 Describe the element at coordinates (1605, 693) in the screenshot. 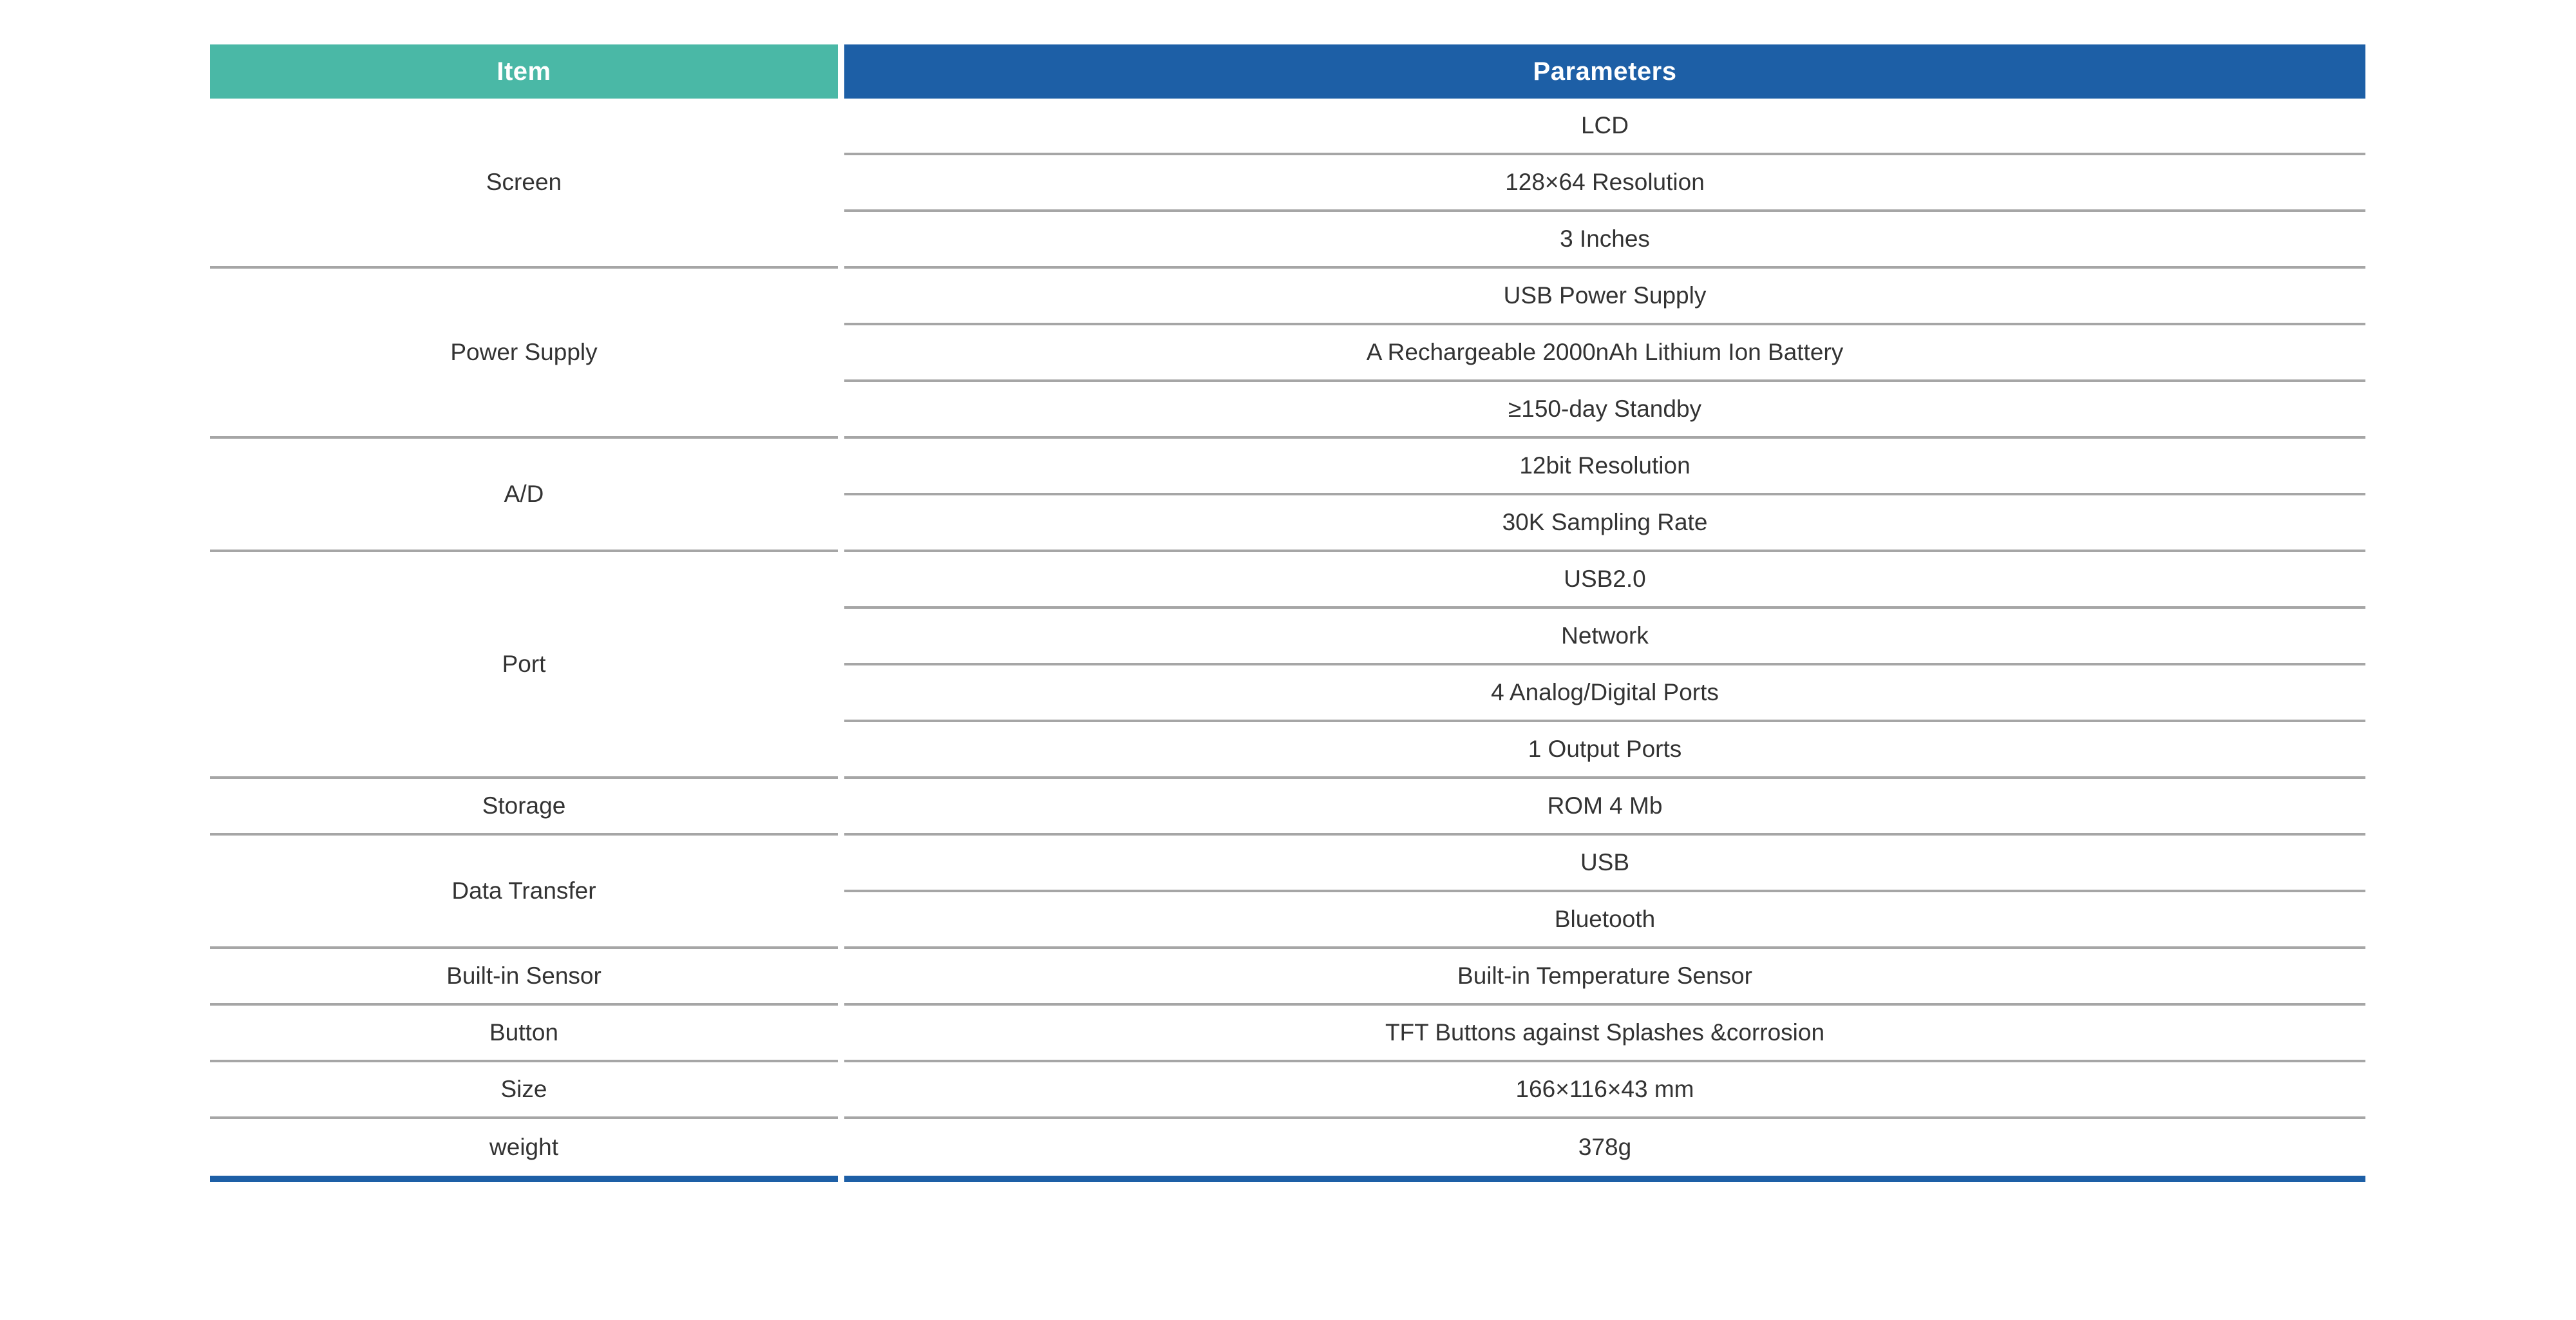

I see `parameter-row: 4 Analog/Digital Ports` at that location.